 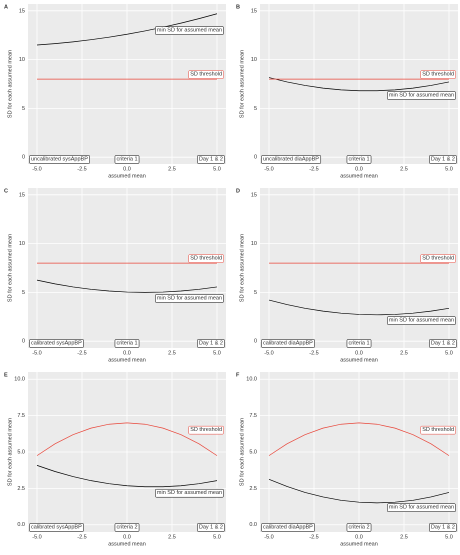 What do you see at coordinates (253, 452) in the screenshot?
I see `y-tick-label: 5.0` at bounding box center [253, 452].